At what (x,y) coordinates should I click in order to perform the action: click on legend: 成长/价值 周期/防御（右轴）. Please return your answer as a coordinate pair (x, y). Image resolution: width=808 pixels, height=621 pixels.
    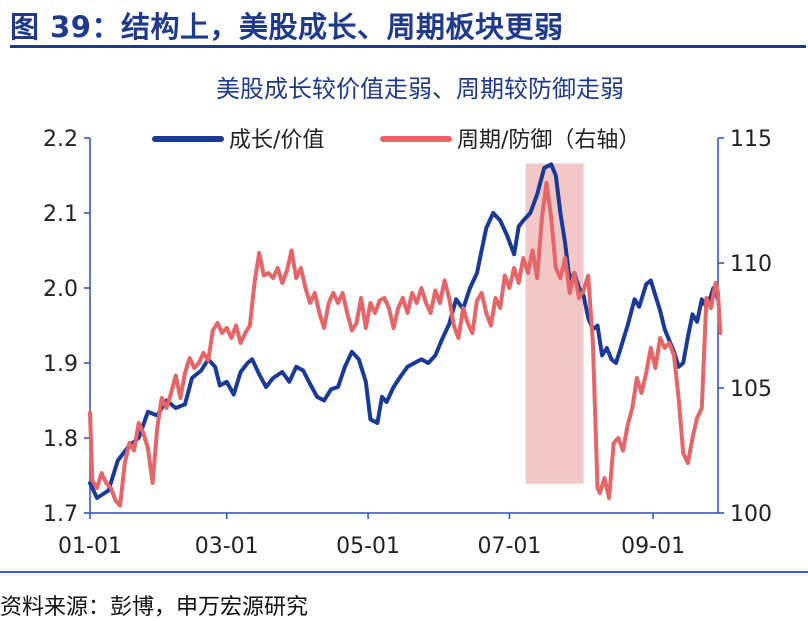
    Looking at the image, I should click on (396, 140).